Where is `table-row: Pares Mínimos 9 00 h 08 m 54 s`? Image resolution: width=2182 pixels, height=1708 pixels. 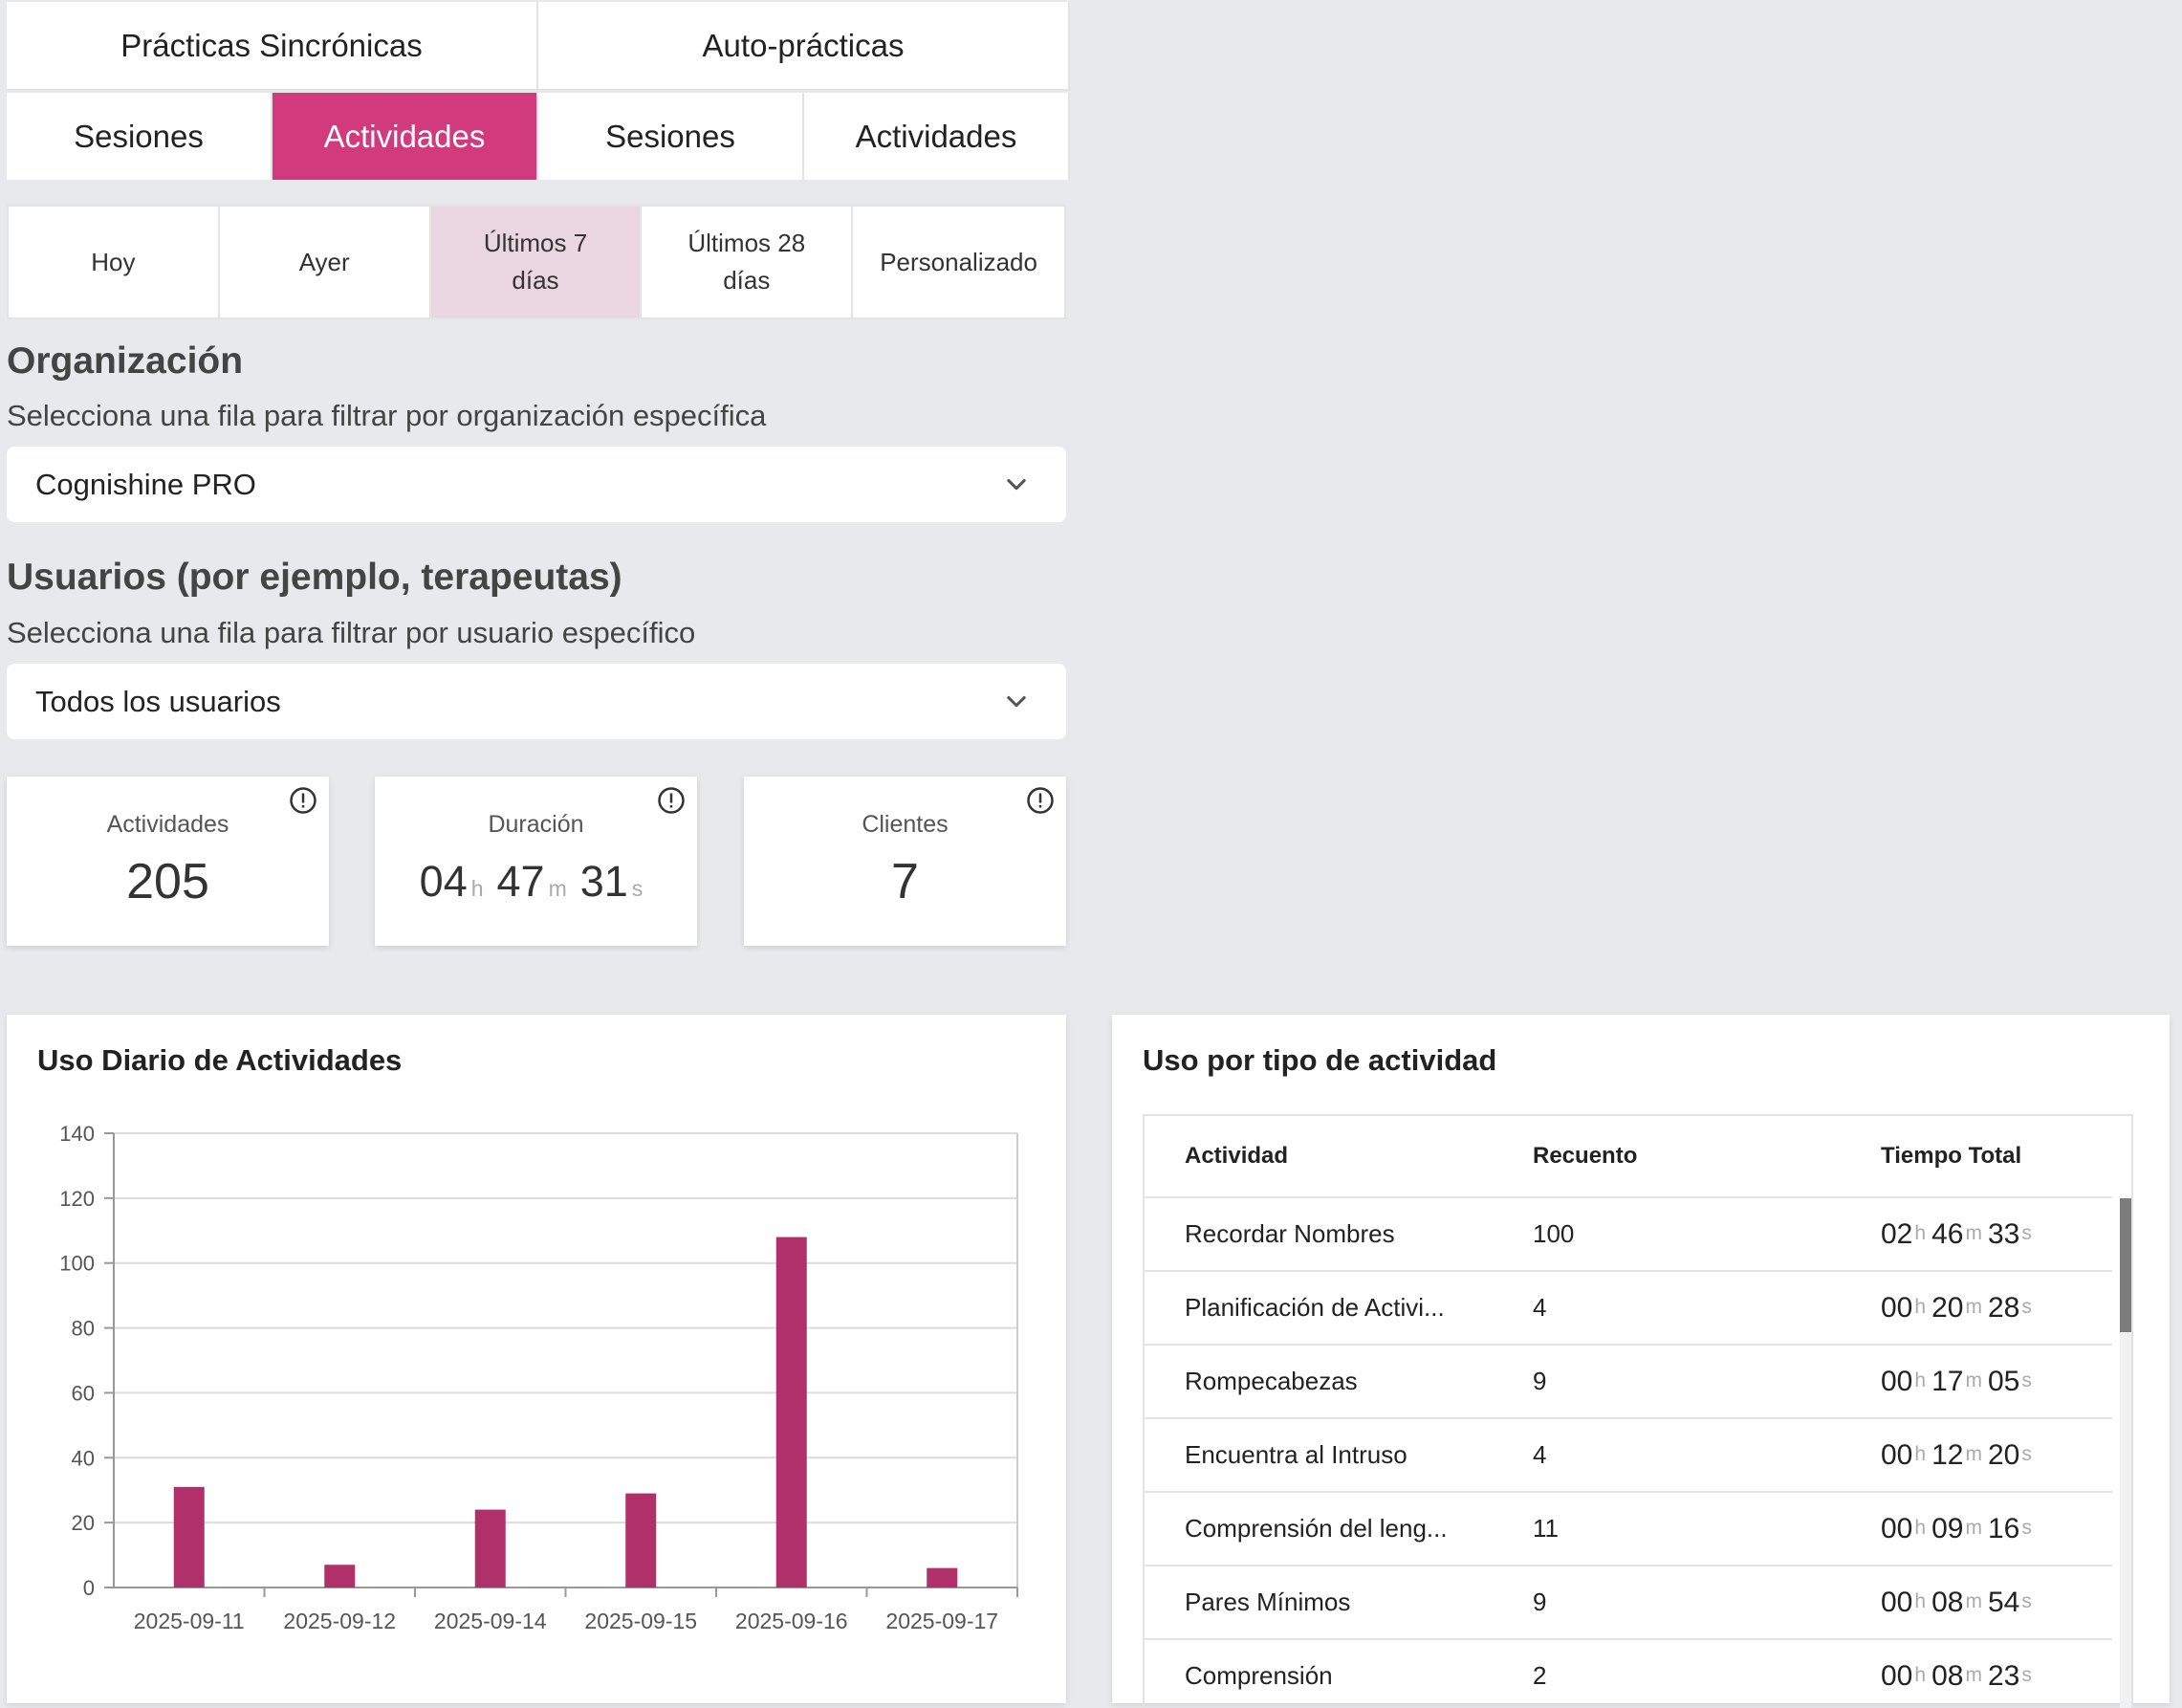
table-row: Pares Mínimos 9 00 h 08 m 54 s is located at coordinates (1628, 1603).